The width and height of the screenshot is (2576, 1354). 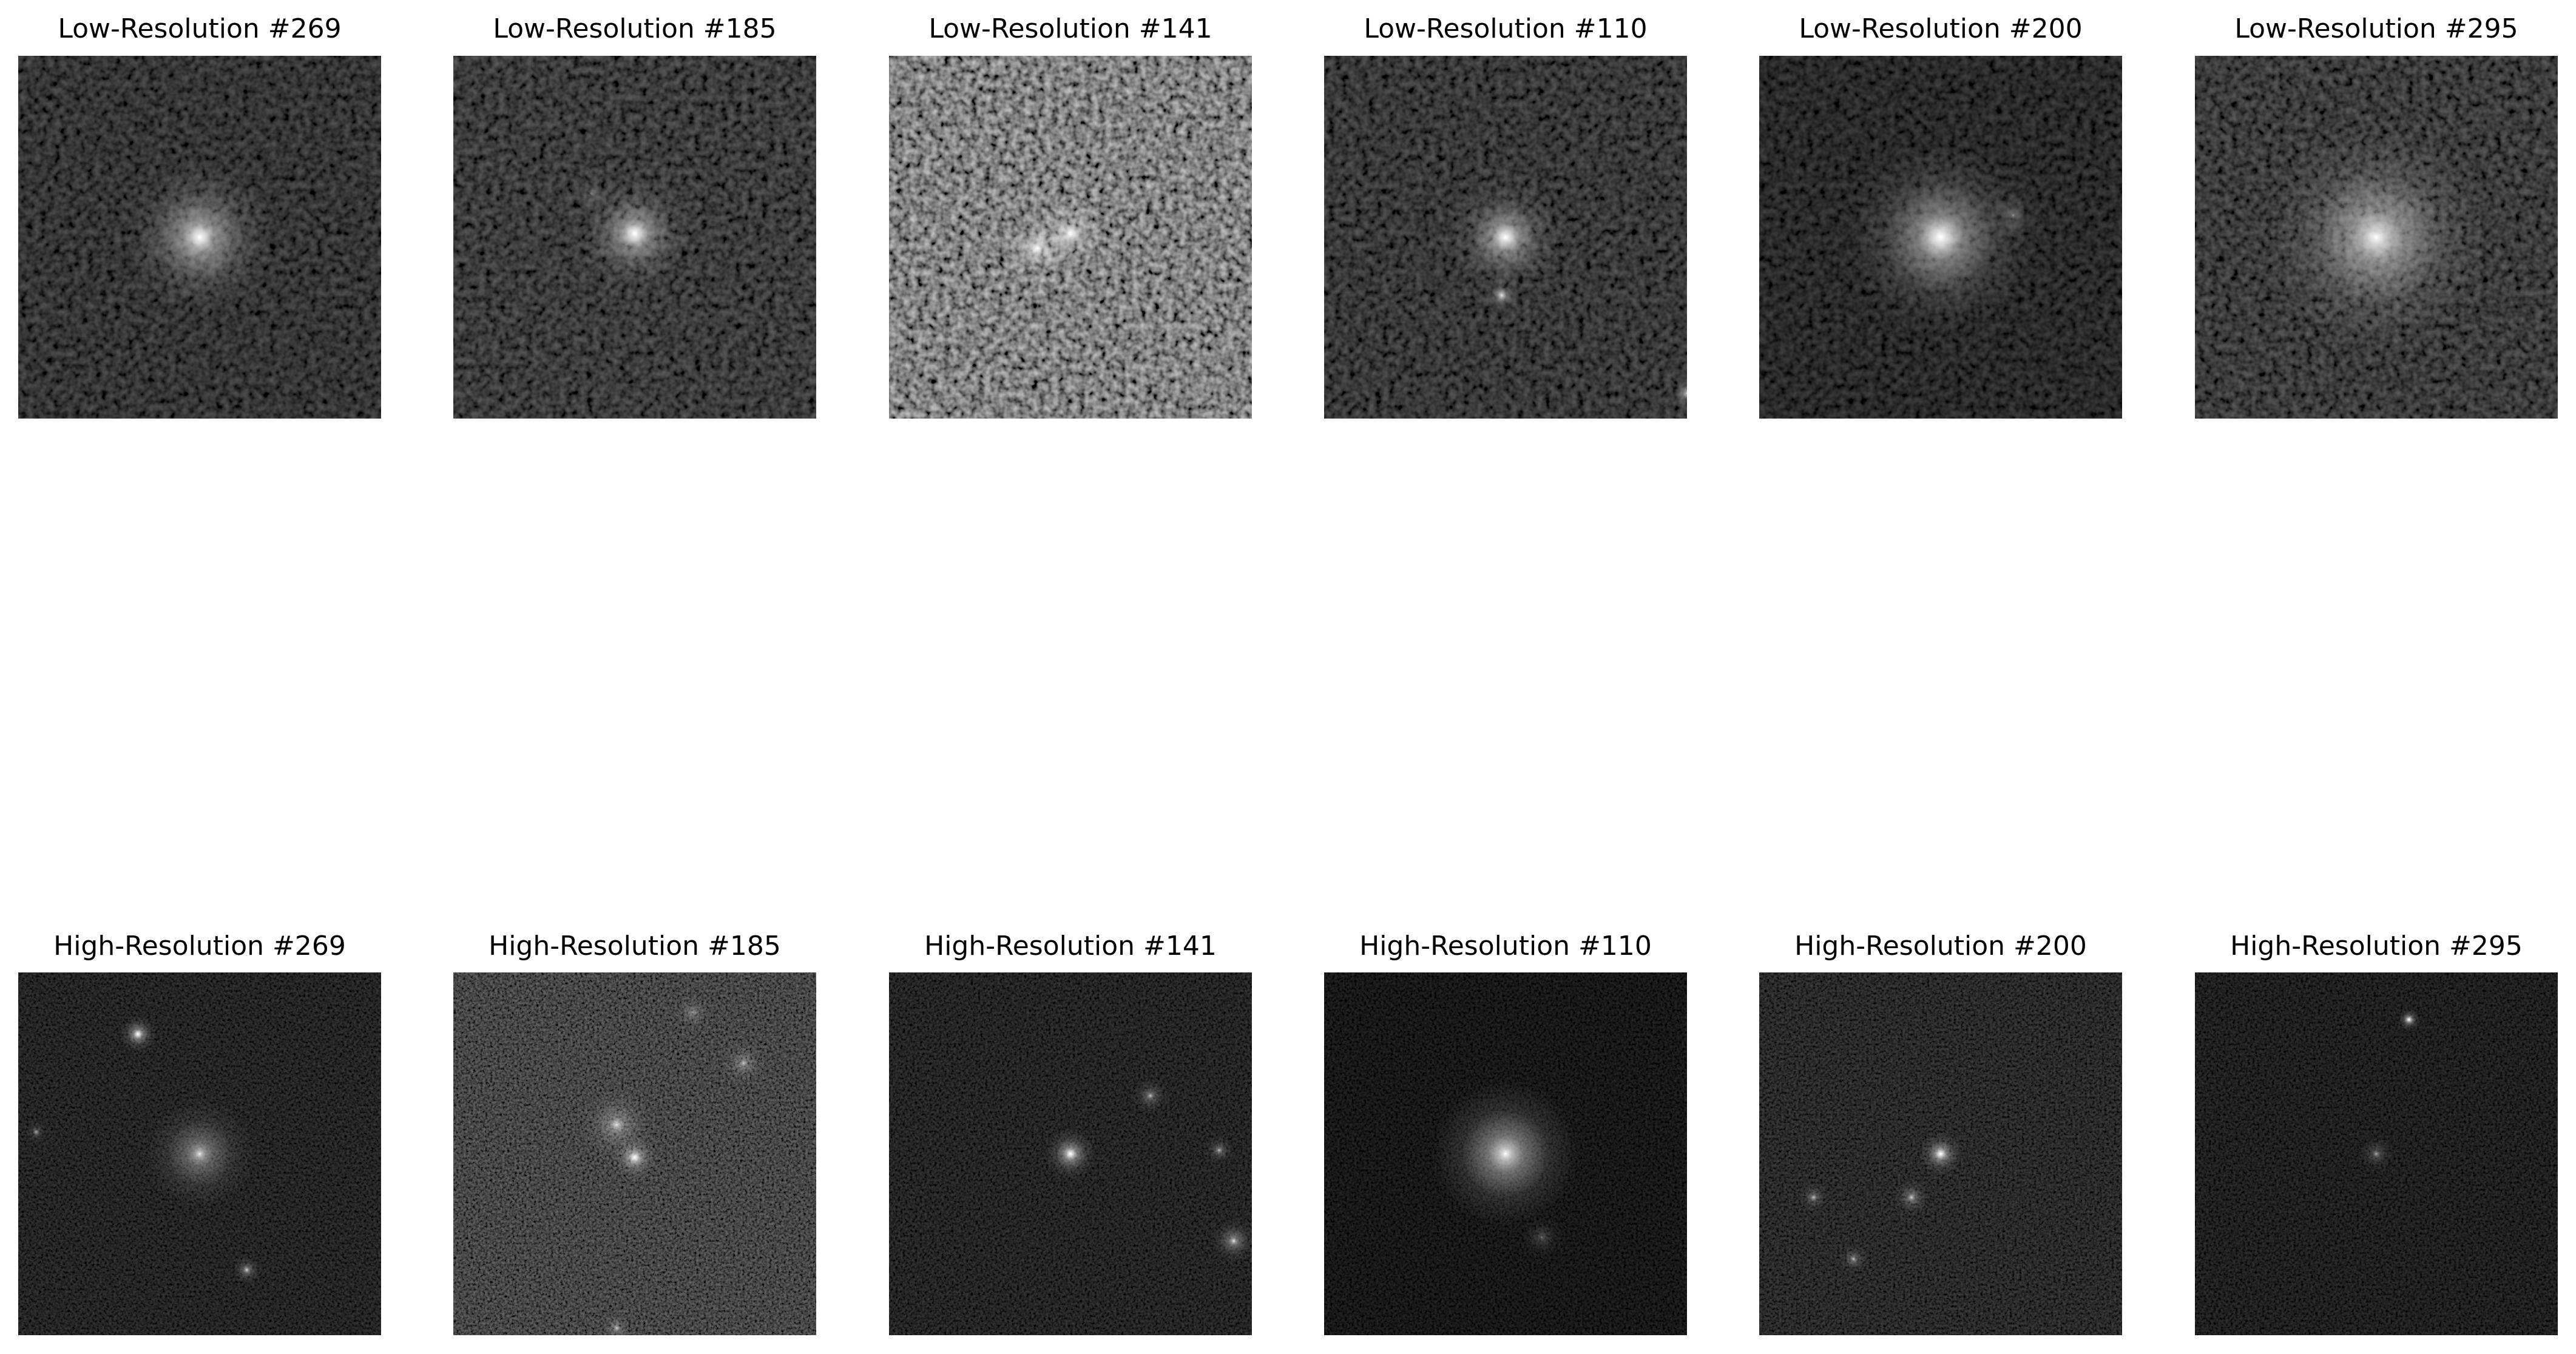 What do you see at coordinates (1940, 946) in the screenshot?
I see `panel-title: High-Resolution #200` at bounding box center [1940, 946].